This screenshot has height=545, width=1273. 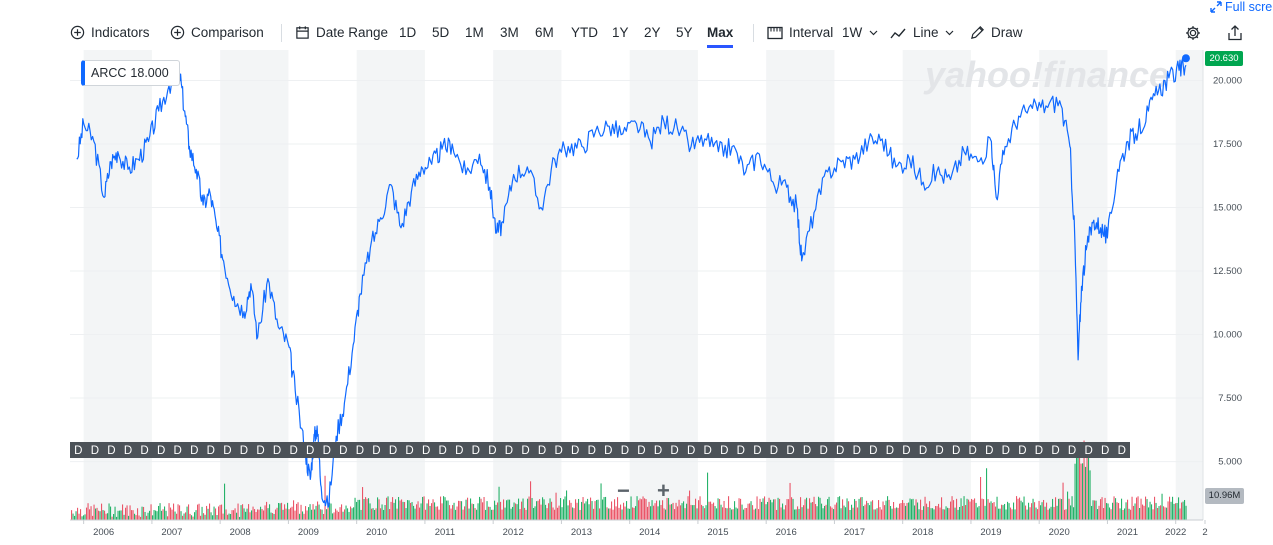 I want to click on range-1y: 1Y, so click(x=620, y=32).